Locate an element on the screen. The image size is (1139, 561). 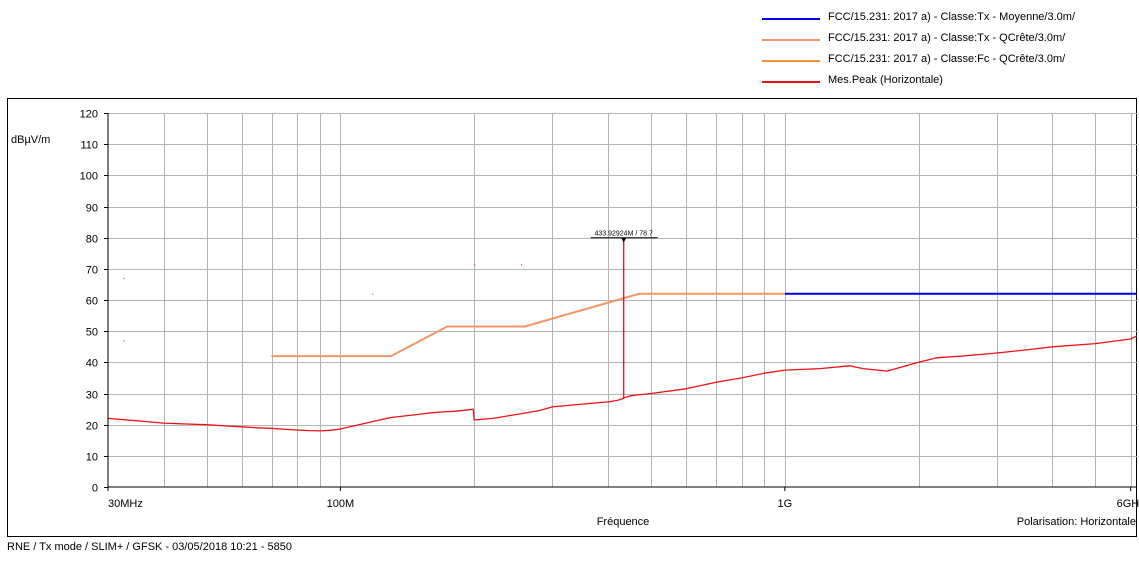
y-tick-label: 70 is located at coordinates (92, 271).